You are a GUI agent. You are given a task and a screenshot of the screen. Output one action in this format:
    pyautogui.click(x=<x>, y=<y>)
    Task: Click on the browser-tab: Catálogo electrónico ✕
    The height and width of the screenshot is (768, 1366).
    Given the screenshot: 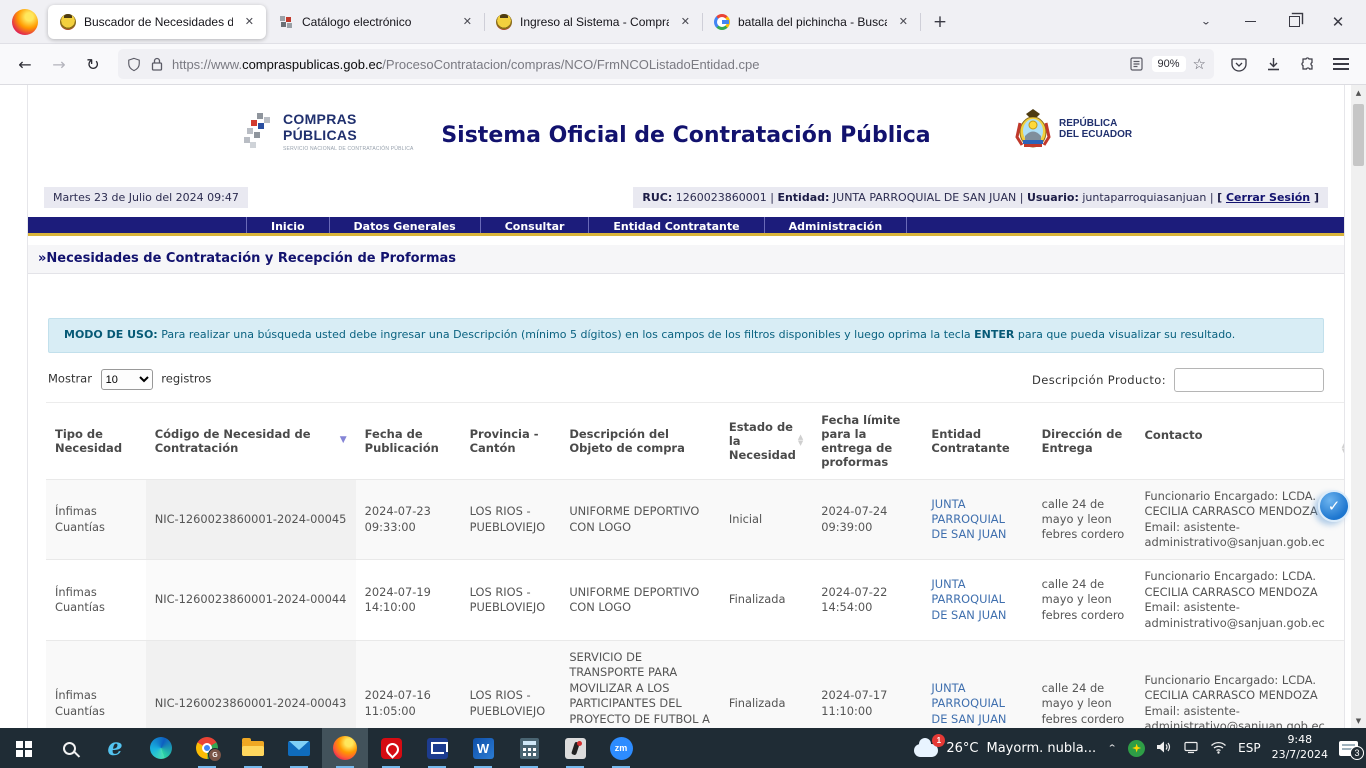 What is the action you would take?
    pyautogui.click(x=375, y=22)
    